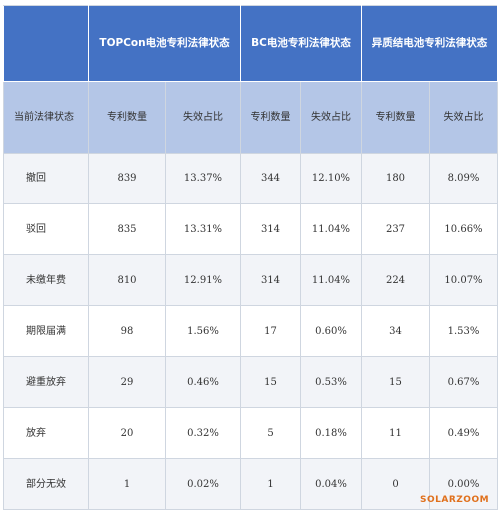 Image resolution: width=500 pixels, height=529 pixels. I want to click on invalid-ratio-cell: 0.32%, so click(203, 433).